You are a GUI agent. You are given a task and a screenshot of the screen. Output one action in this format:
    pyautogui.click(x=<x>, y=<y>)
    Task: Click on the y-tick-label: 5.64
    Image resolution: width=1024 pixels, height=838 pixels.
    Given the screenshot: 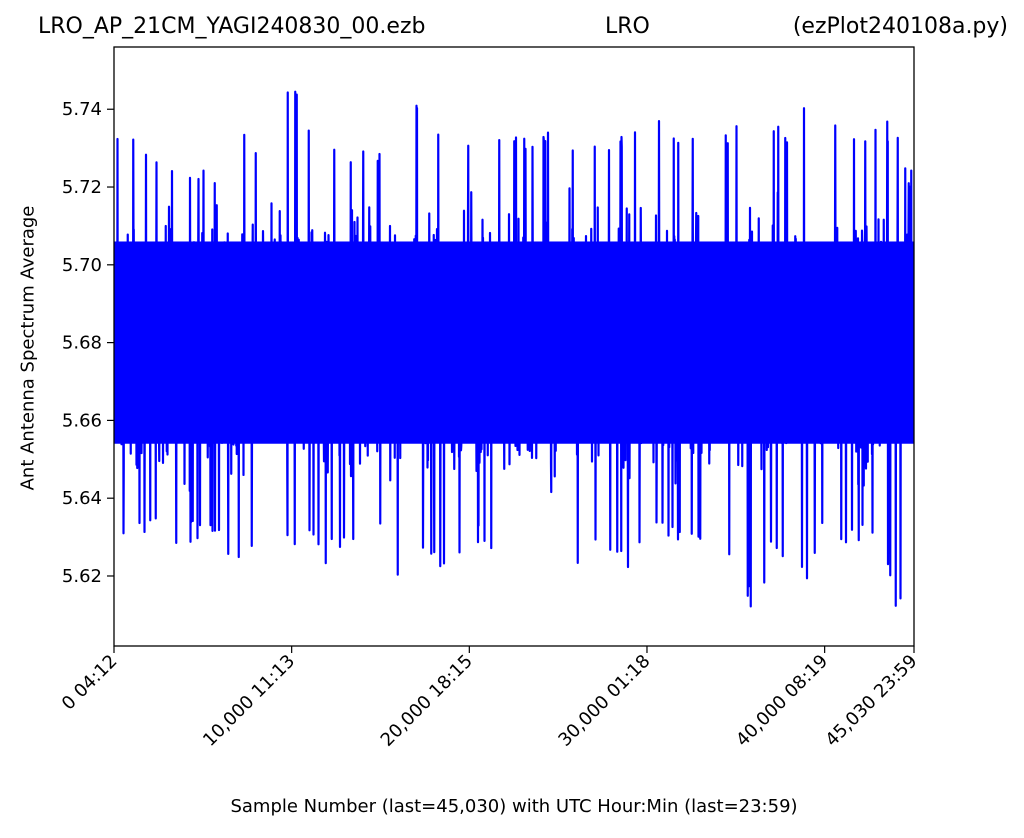 What is the action you would take?
    pyautogui.click(x=82, y=498)
    